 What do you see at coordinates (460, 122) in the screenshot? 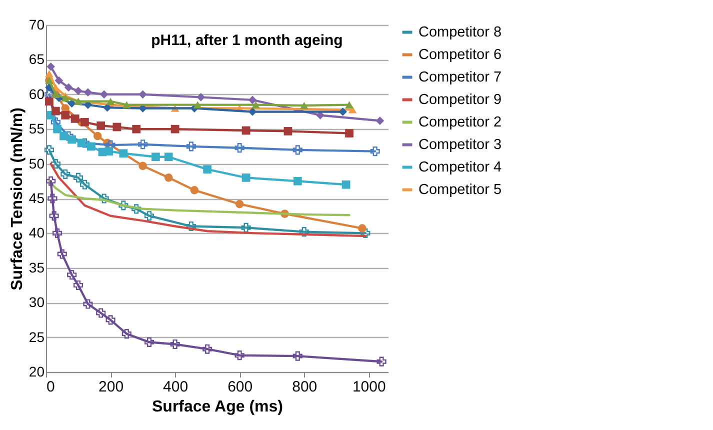
I see `legend-label: Competitor 2` at bounding box center [460, 122].